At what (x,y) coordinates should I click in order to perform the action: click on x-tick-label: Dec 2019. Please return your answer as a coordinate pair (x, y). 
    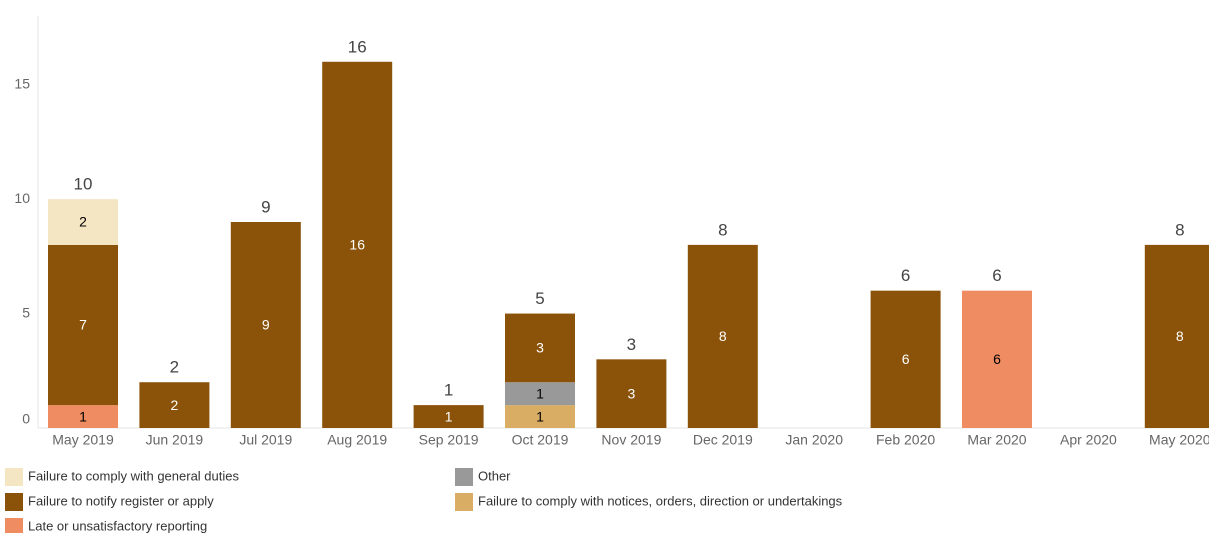
    Looking at the image, I should click on (723, 440).